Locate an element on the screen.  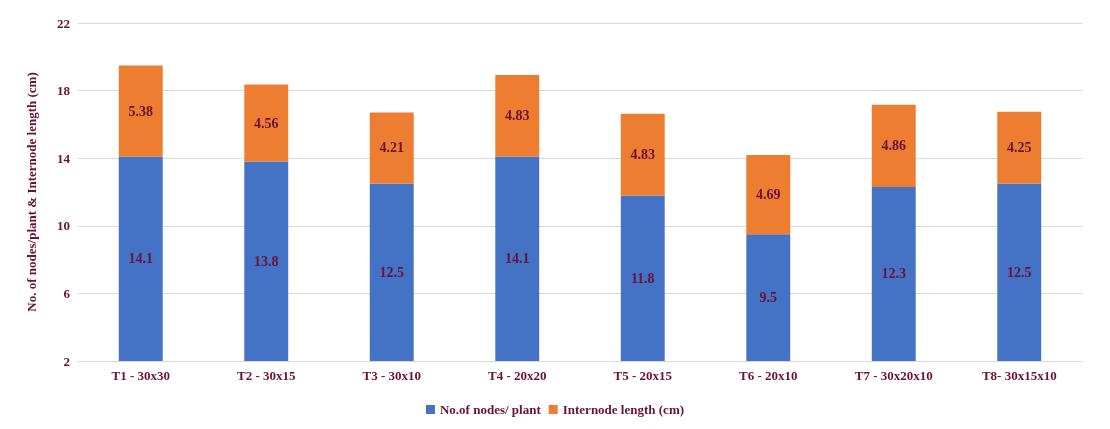
x-tick-label: T1 - 30x30 is located at coordinates (140, 375).